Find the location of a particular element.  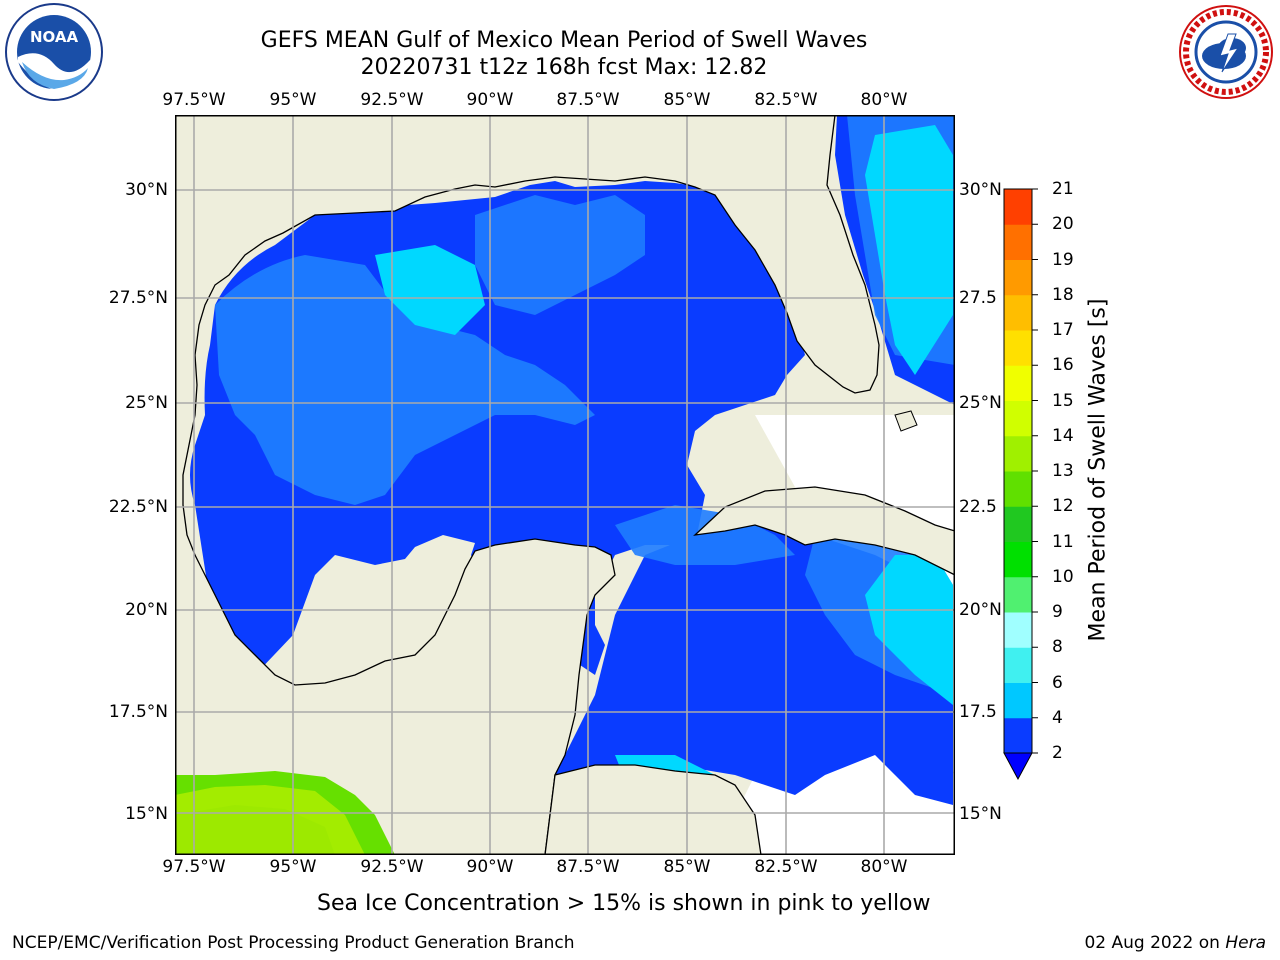

lat-label-left: 30°N is located at coordinates (146, 190).